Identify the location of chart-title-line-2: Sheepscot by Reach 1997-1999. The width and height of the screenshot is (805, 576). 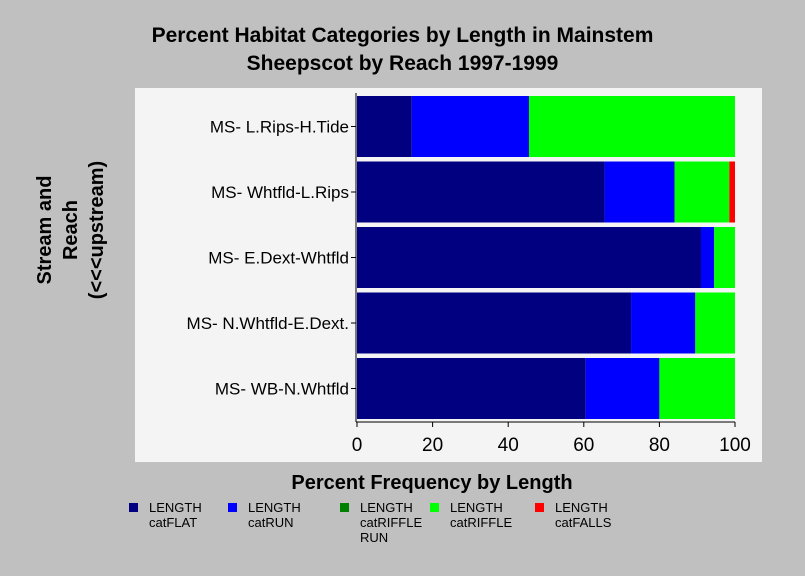
(402, 63).